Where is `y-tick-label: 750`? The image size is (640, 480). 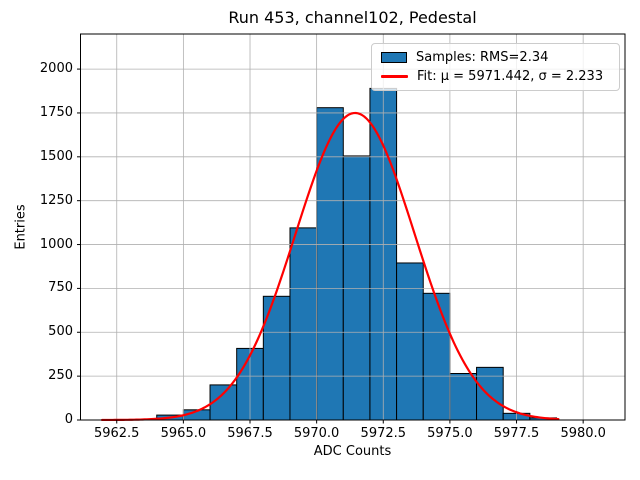 y-tick-label: 750 is located at coordinates (60, 288).